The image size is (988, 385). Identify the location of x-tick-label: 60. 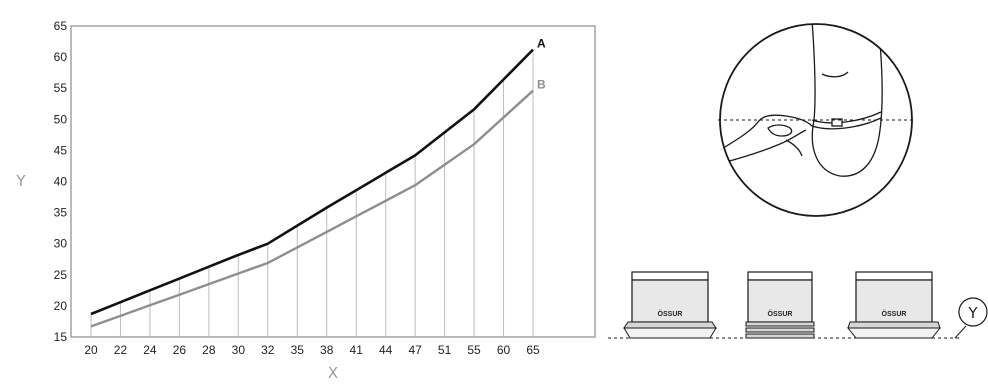
(504, 350).